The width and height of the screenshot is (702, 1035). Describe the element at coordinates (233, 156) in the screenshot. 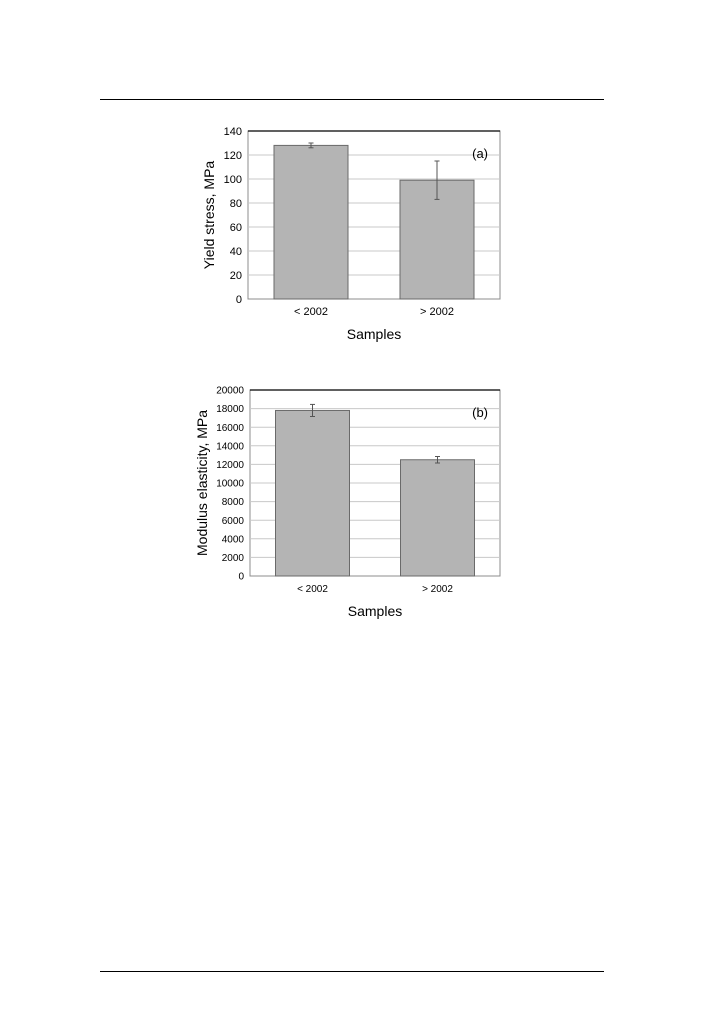

I see `y-tick-label: 120` at that location.